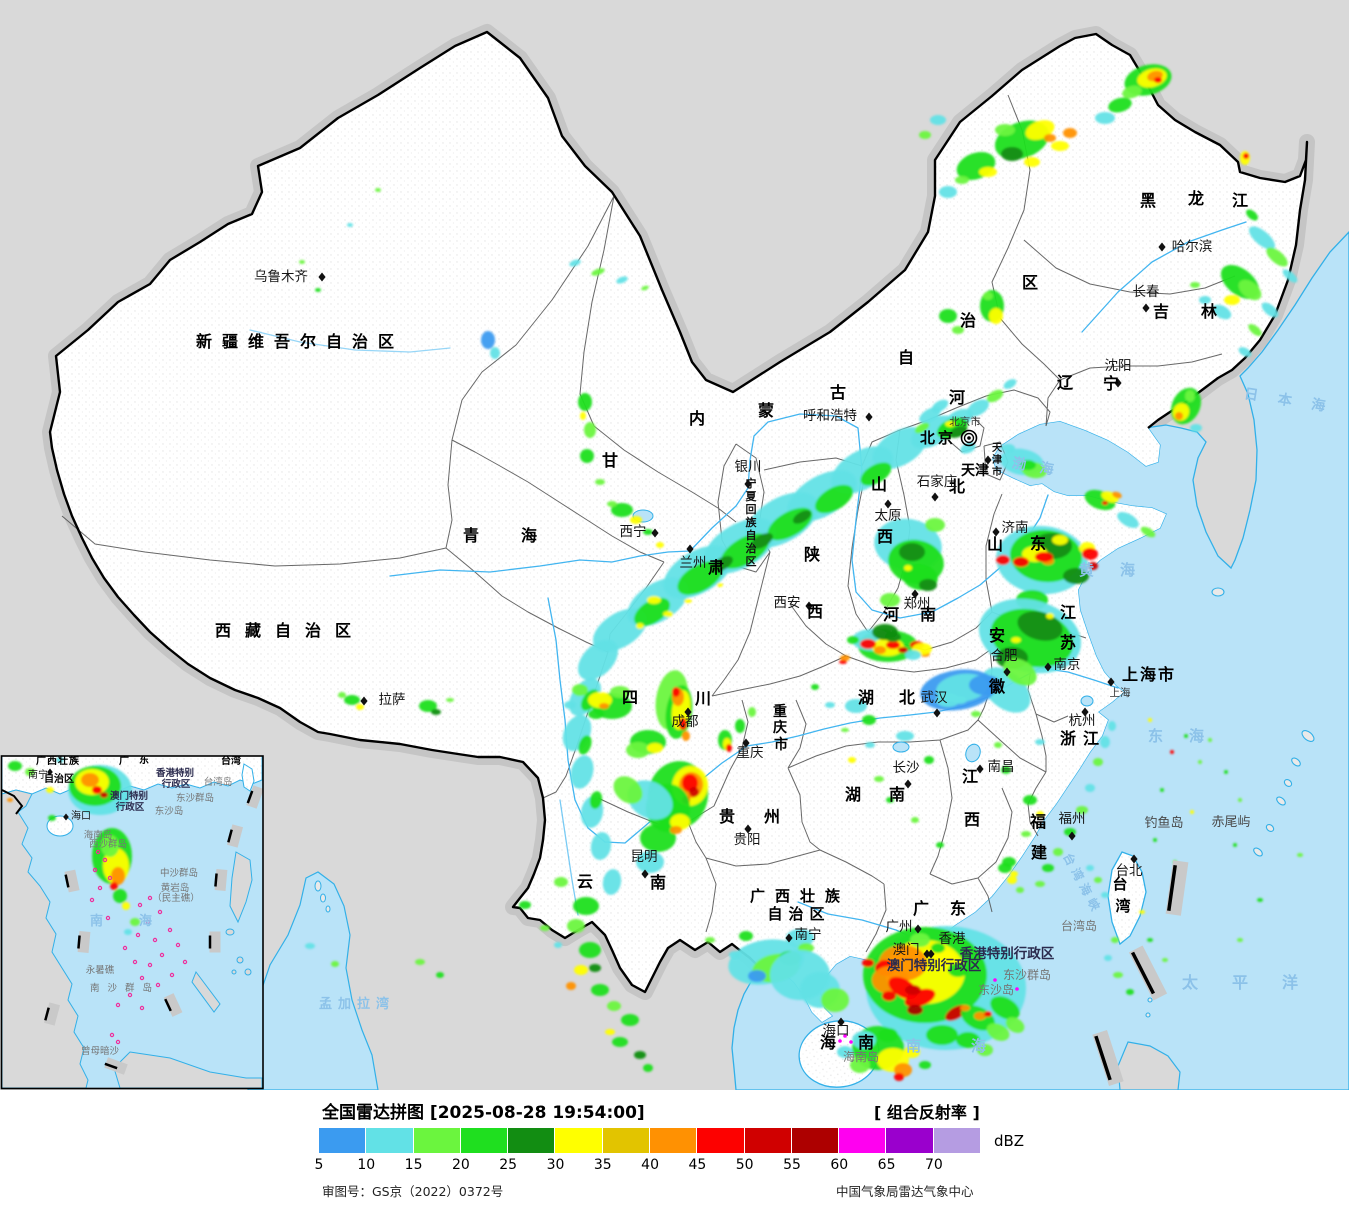 Image resolution: width=1349 pixels, height=1208 pixels. I want to click on dash-line-segments, so click(1140, 973).